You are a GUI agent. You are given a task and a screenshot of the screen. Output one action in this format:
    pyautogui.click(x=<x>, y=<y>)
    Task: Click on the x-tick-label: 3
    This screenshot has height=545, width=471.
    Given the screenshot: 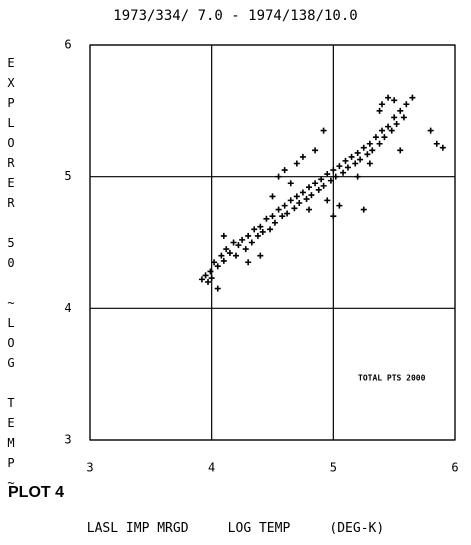 What is the action you would take?
    pyautogui.click(x=89, y=468)
    